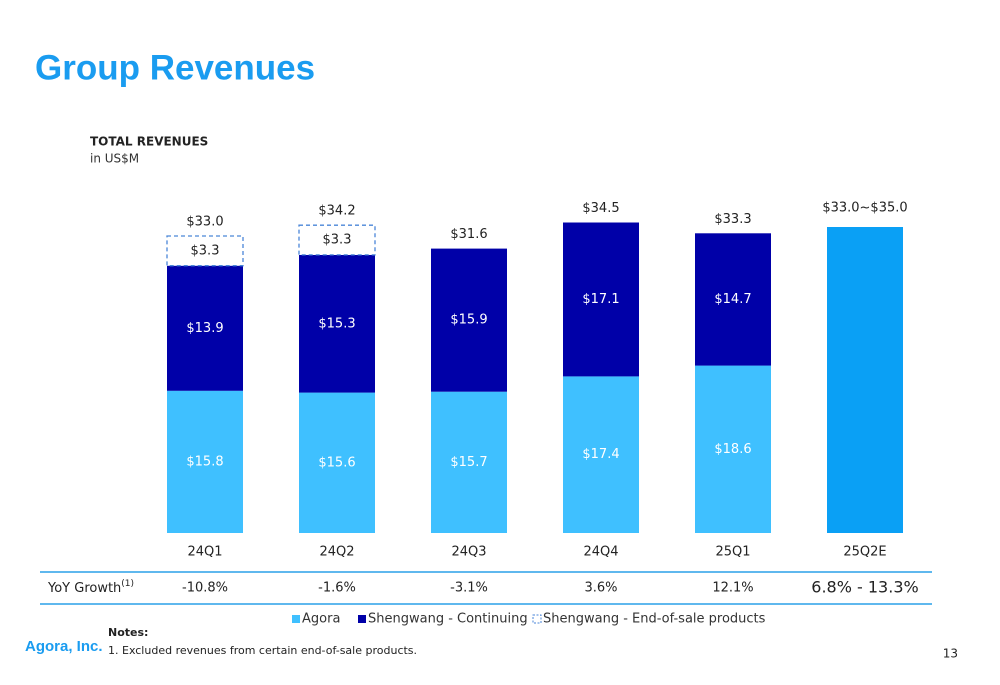 The height and width of the screenshot is (685, 1000). What do you see at coordinates (128, 632) in the screenshot?
I see `notes-title: Notes:` at bounding box center [128, 632].